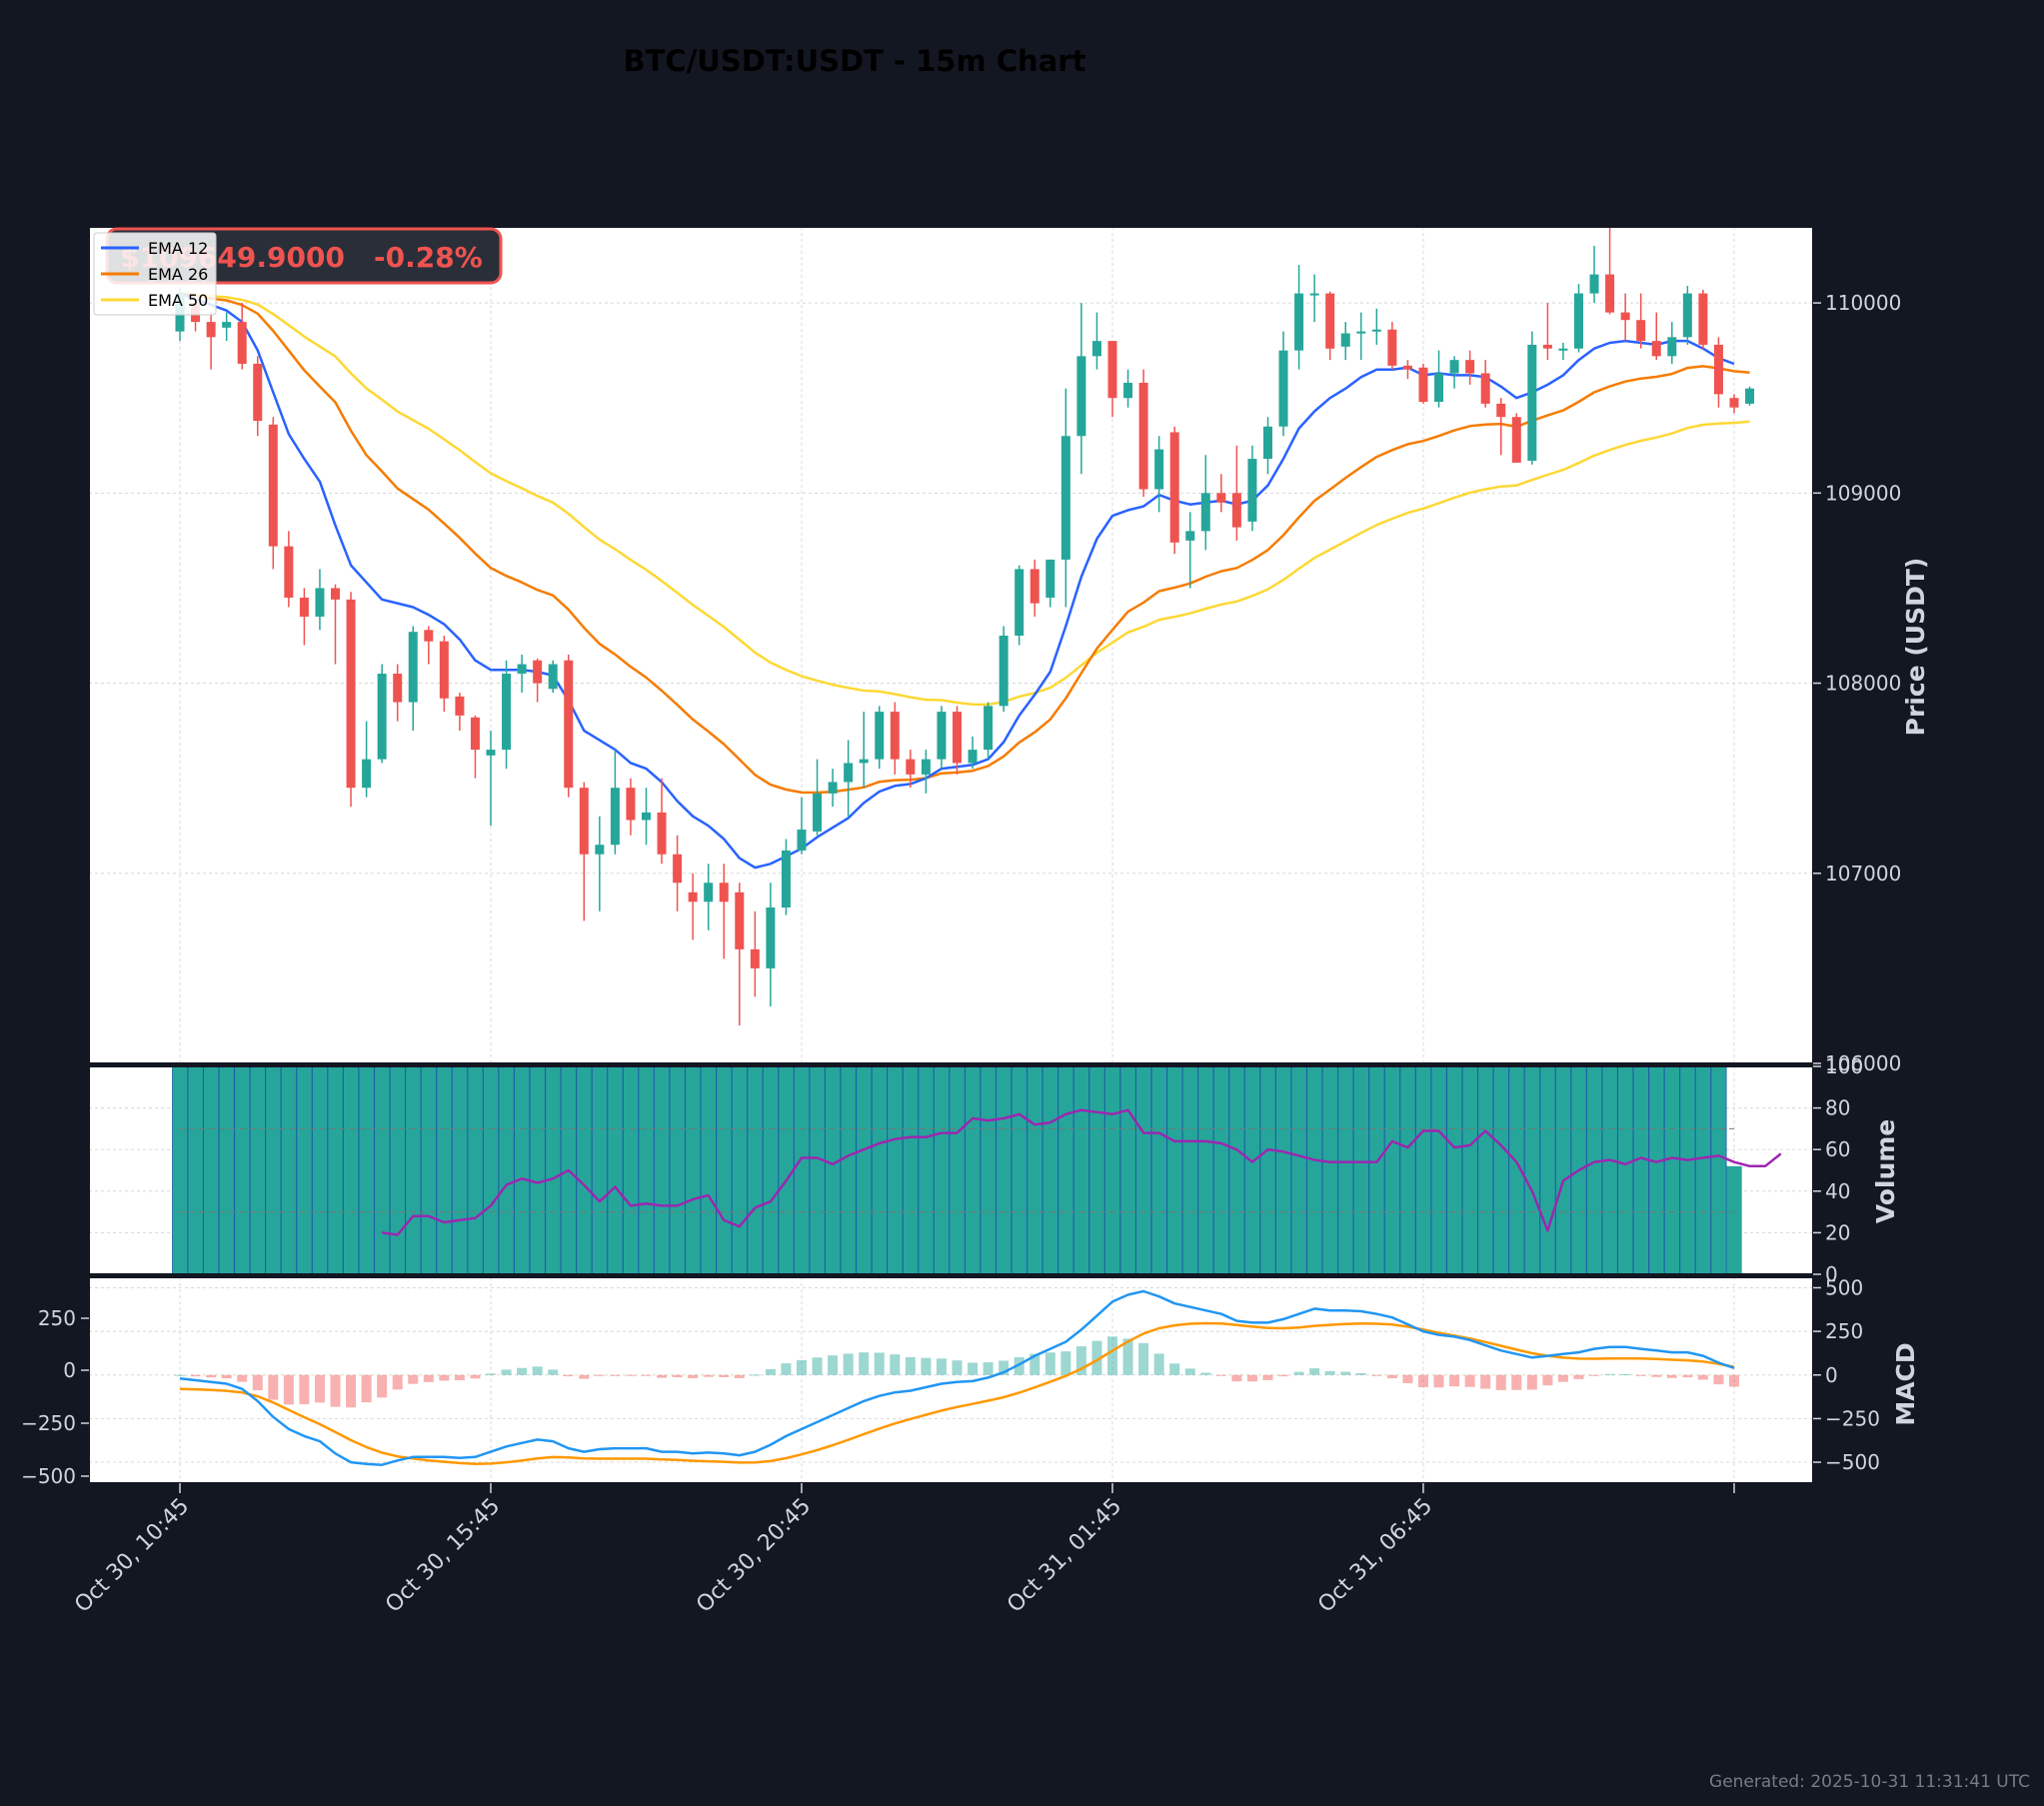 The height and width of the screenshot is (1806, 2044). What do you see at coordinates (48, 1476) in the screenshot?
I see `macd-left-tick-label: −500` at bounding box center [48, 1476].